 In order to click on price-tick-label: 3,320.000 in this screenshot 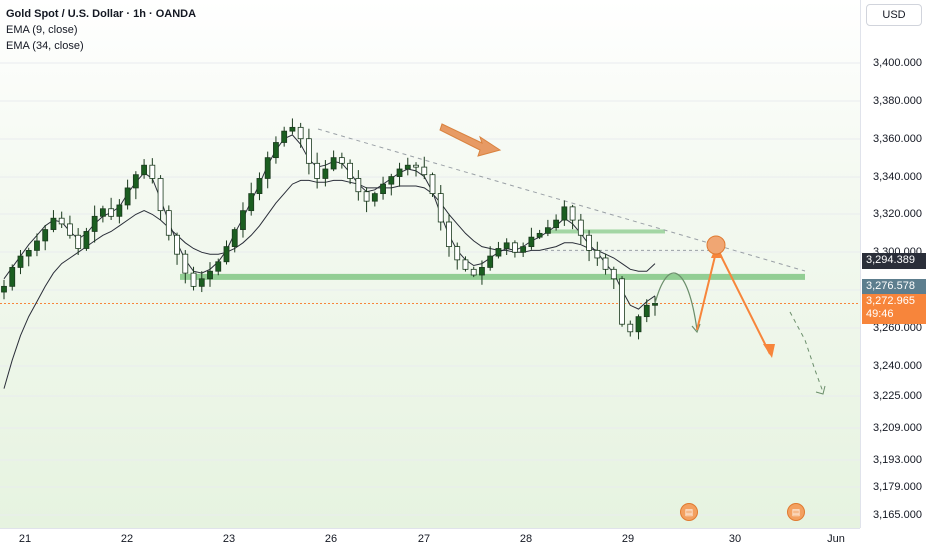, I will do `click(897, 214)`.